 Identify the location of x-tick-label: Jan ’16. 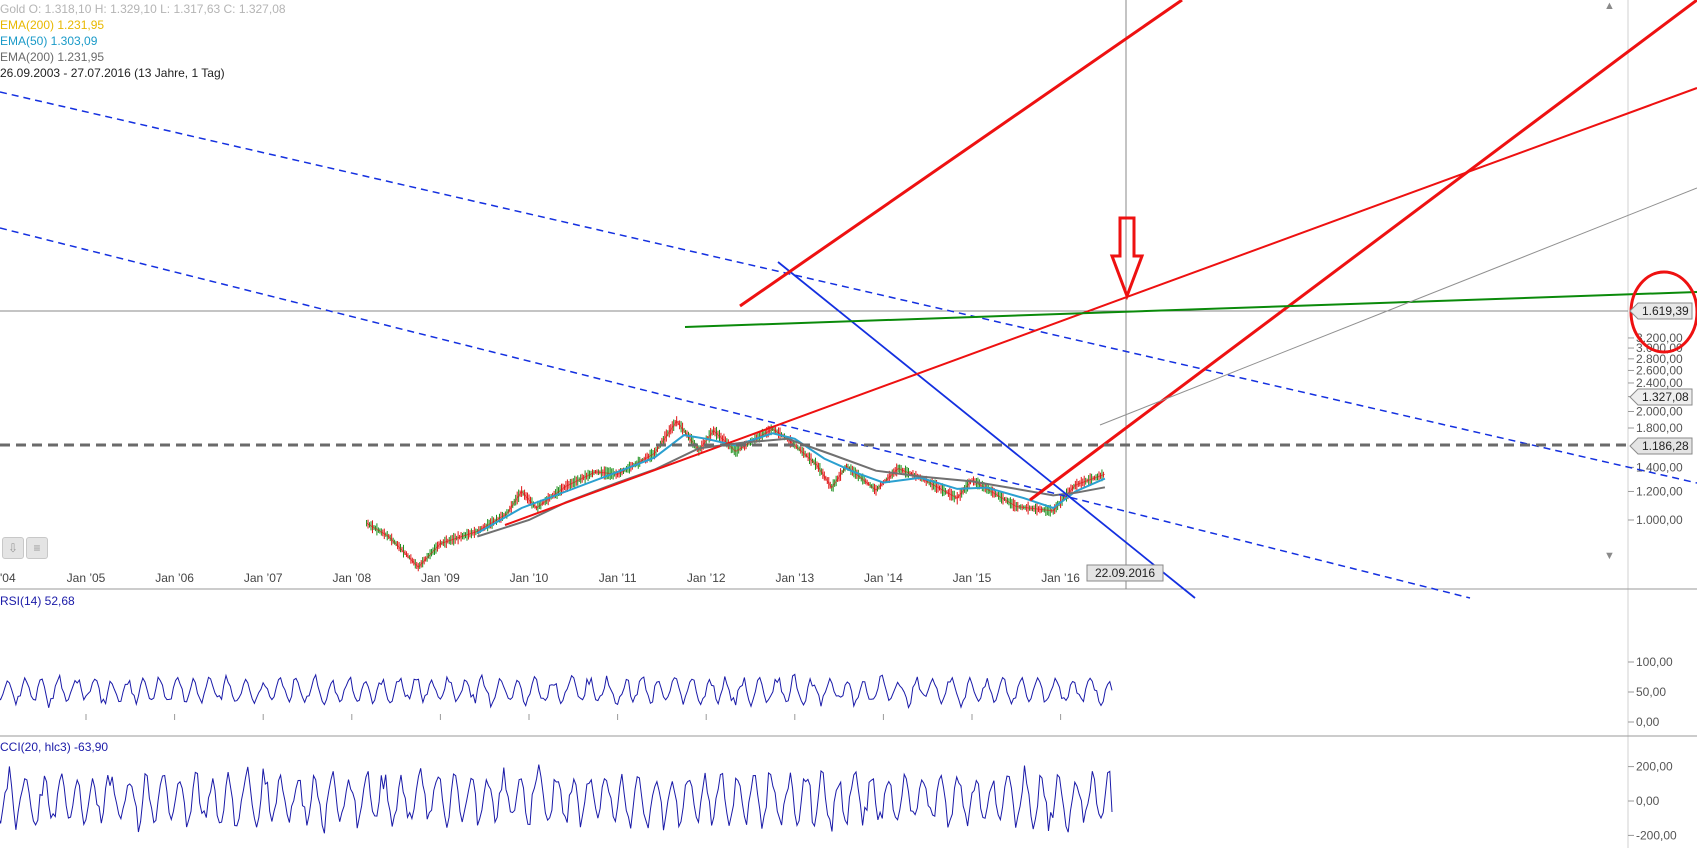
(1060, 578).